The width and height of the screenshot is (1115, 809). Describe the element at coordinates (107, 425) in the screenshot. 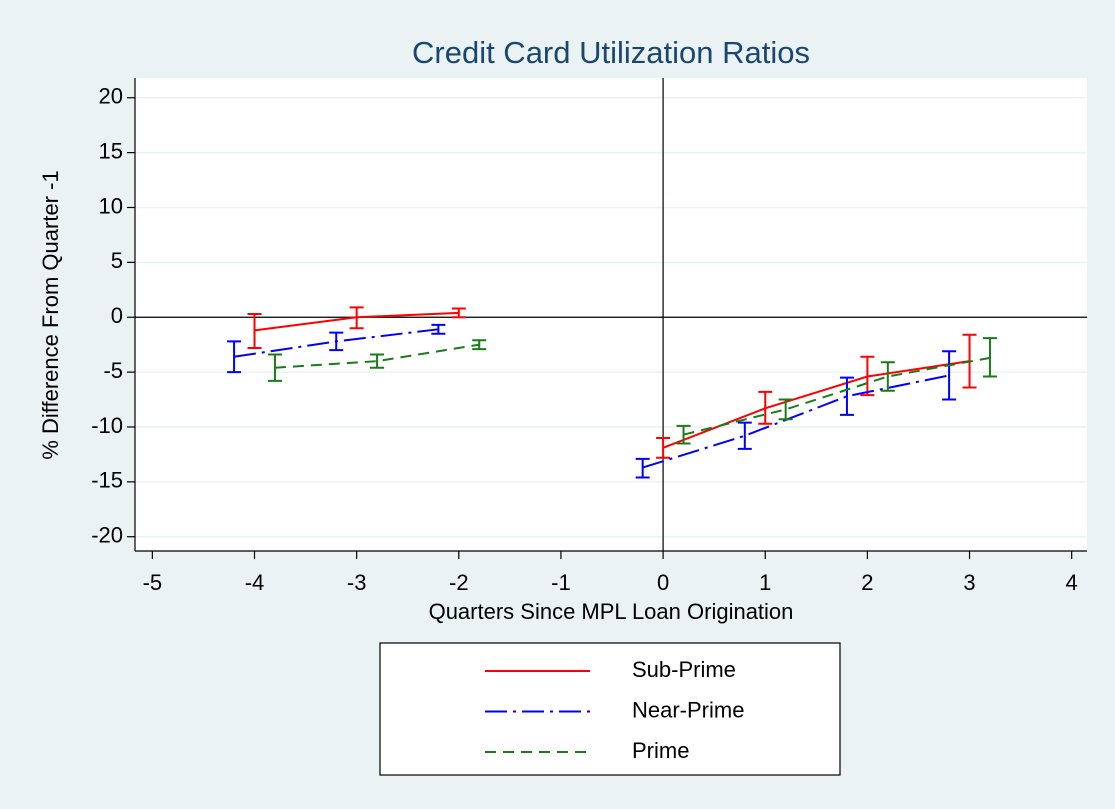

I see `y-tick-label: -10` at that location.